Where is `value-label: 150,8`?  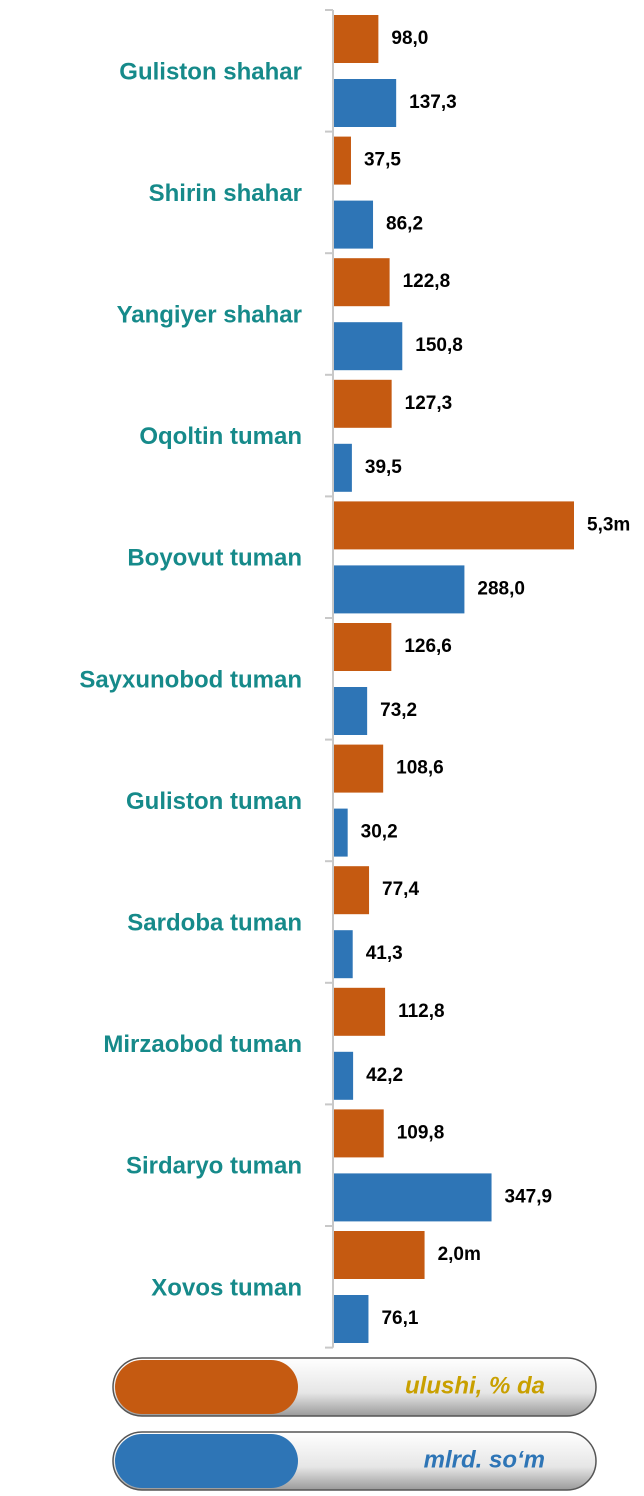 value-label: 150,8 is located at coordinates (439, 345).